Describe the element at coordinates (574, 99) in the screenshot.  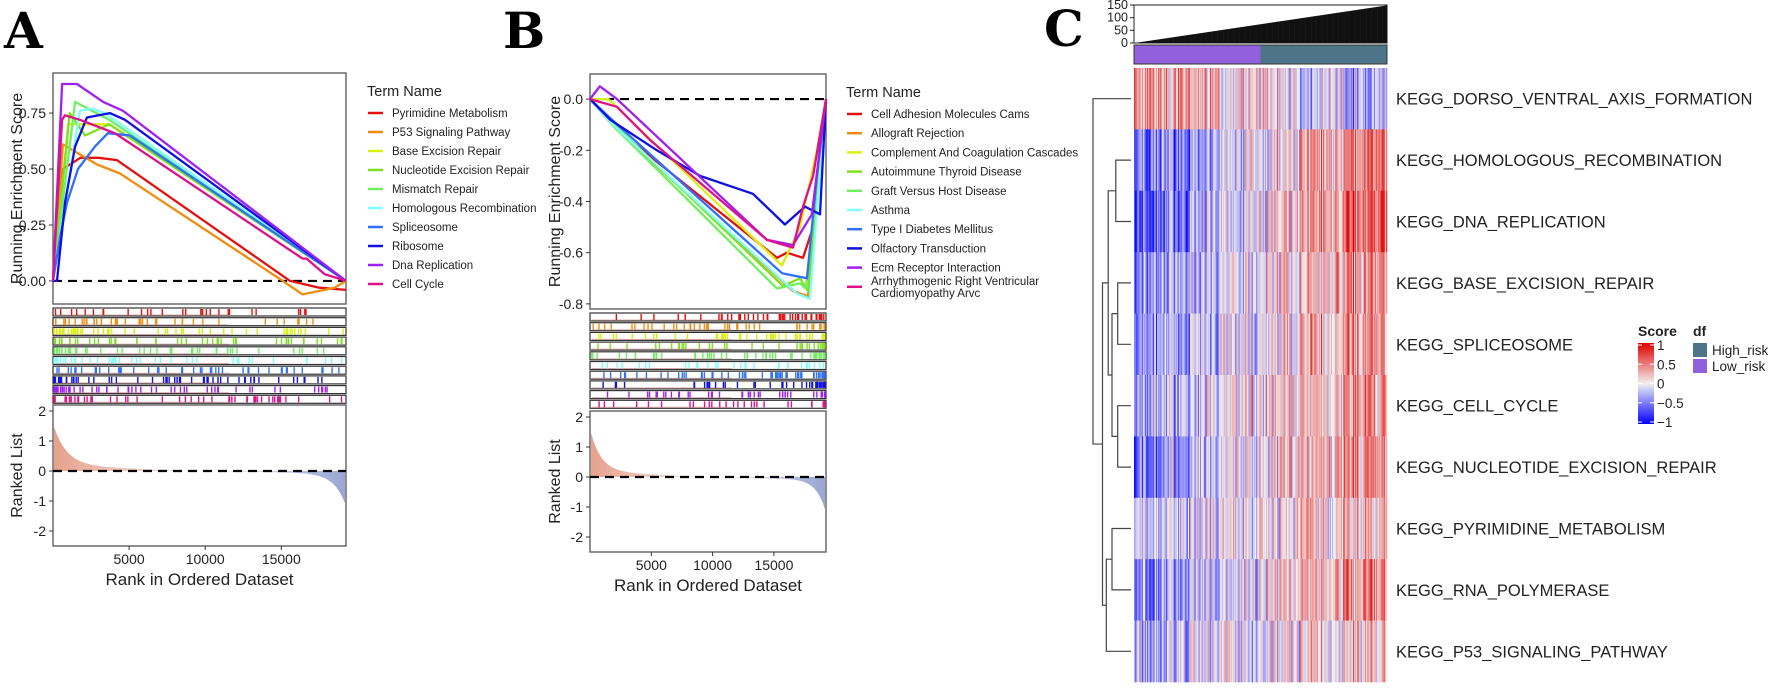
I see `y-tick-label: 0.0` at that location.